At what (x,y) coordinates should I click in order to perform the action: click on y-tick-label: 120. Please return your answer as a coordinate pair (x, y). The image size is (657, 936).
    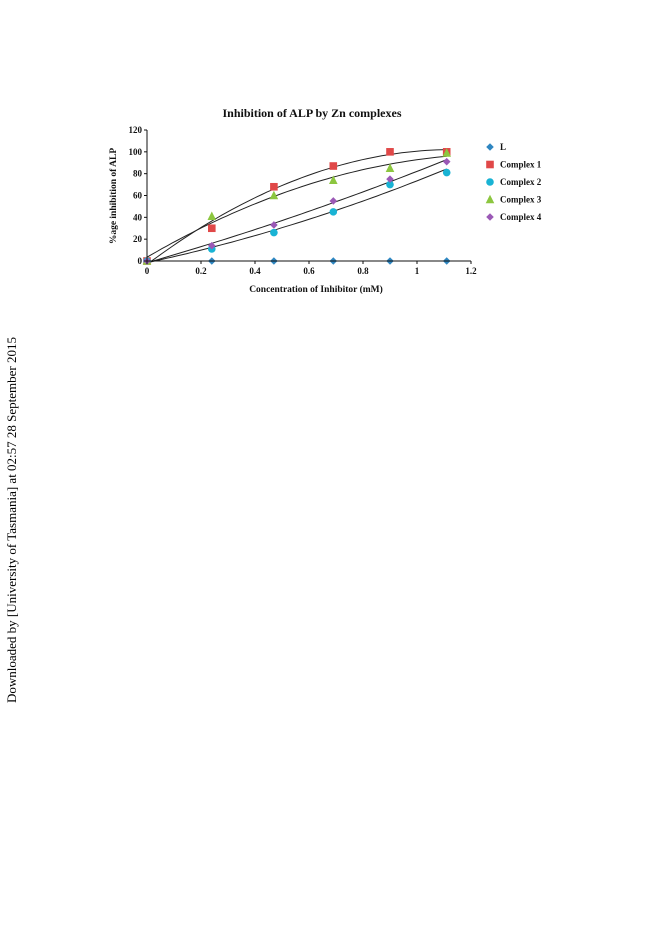
    Looking at the image, I should click on (136, 130).